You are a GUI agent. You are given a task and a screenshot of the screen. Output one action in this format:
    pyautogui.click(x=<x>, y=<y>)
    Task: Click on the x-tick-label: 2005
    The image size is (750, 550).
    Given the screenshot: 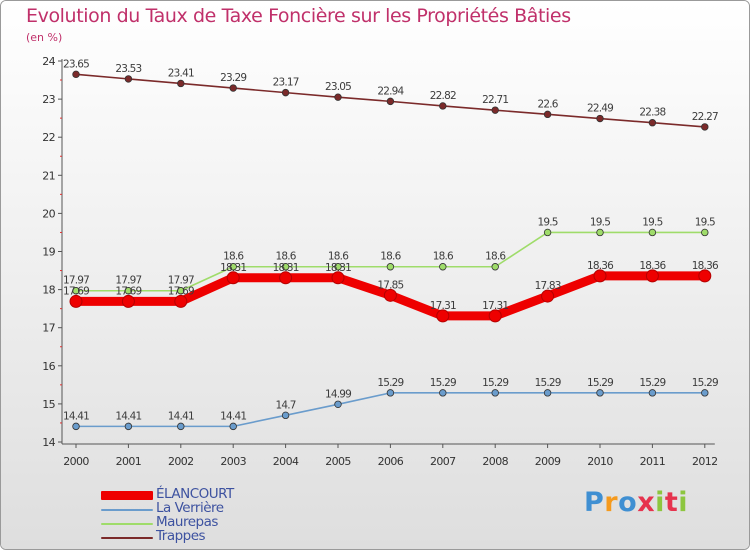 What is the action you would take?
    pyautogui.click(x=338, y=461)
    